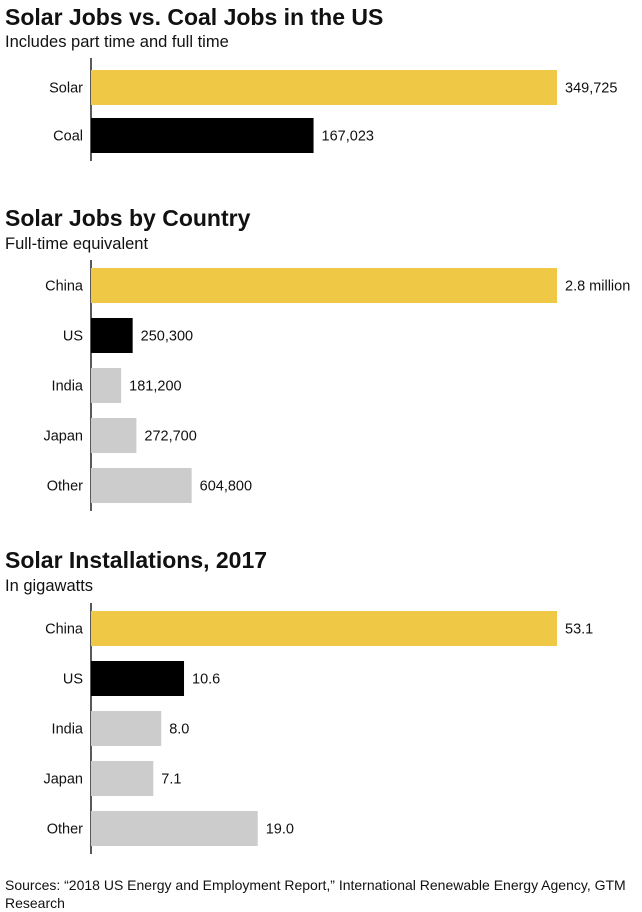  What do you see at coordinates (333, 109) in the screenshot?
I see `solar-vs-coal-chart: Solar 349,725 Coal 167,023` at bounding box center [333, 109].